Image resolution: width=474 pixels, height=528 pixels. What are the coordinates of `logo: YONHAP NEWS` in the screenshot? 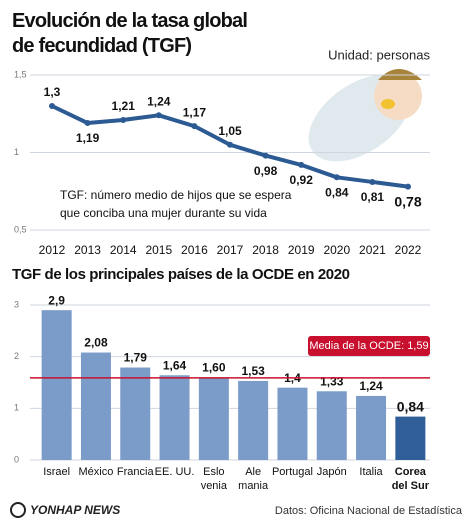 It's located at (65, 510).